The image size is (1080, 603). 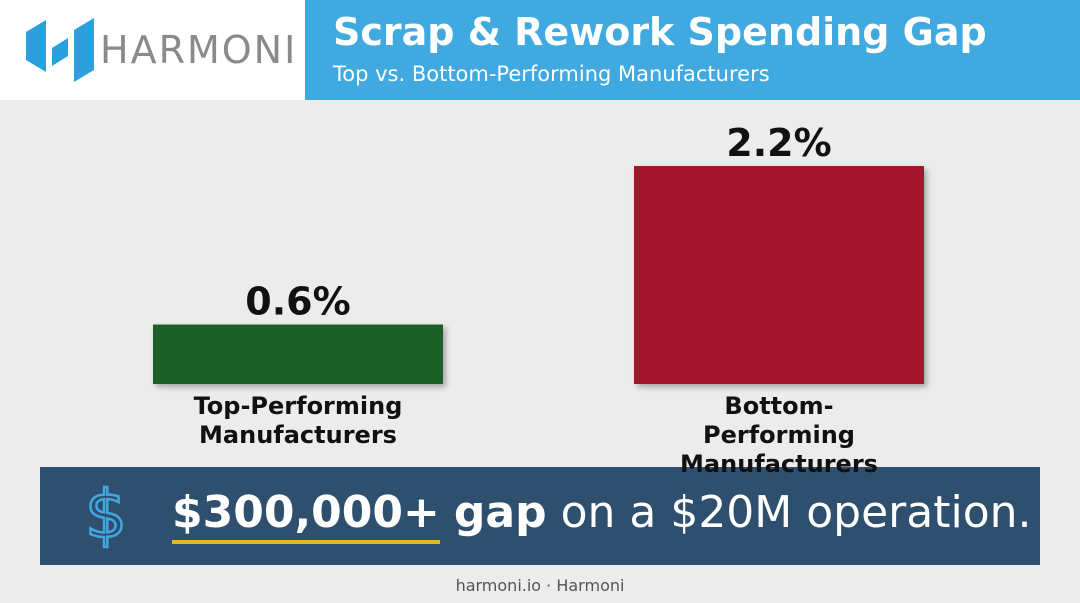 I want to click on dollar-icon: $, so click(x=106, y=516).